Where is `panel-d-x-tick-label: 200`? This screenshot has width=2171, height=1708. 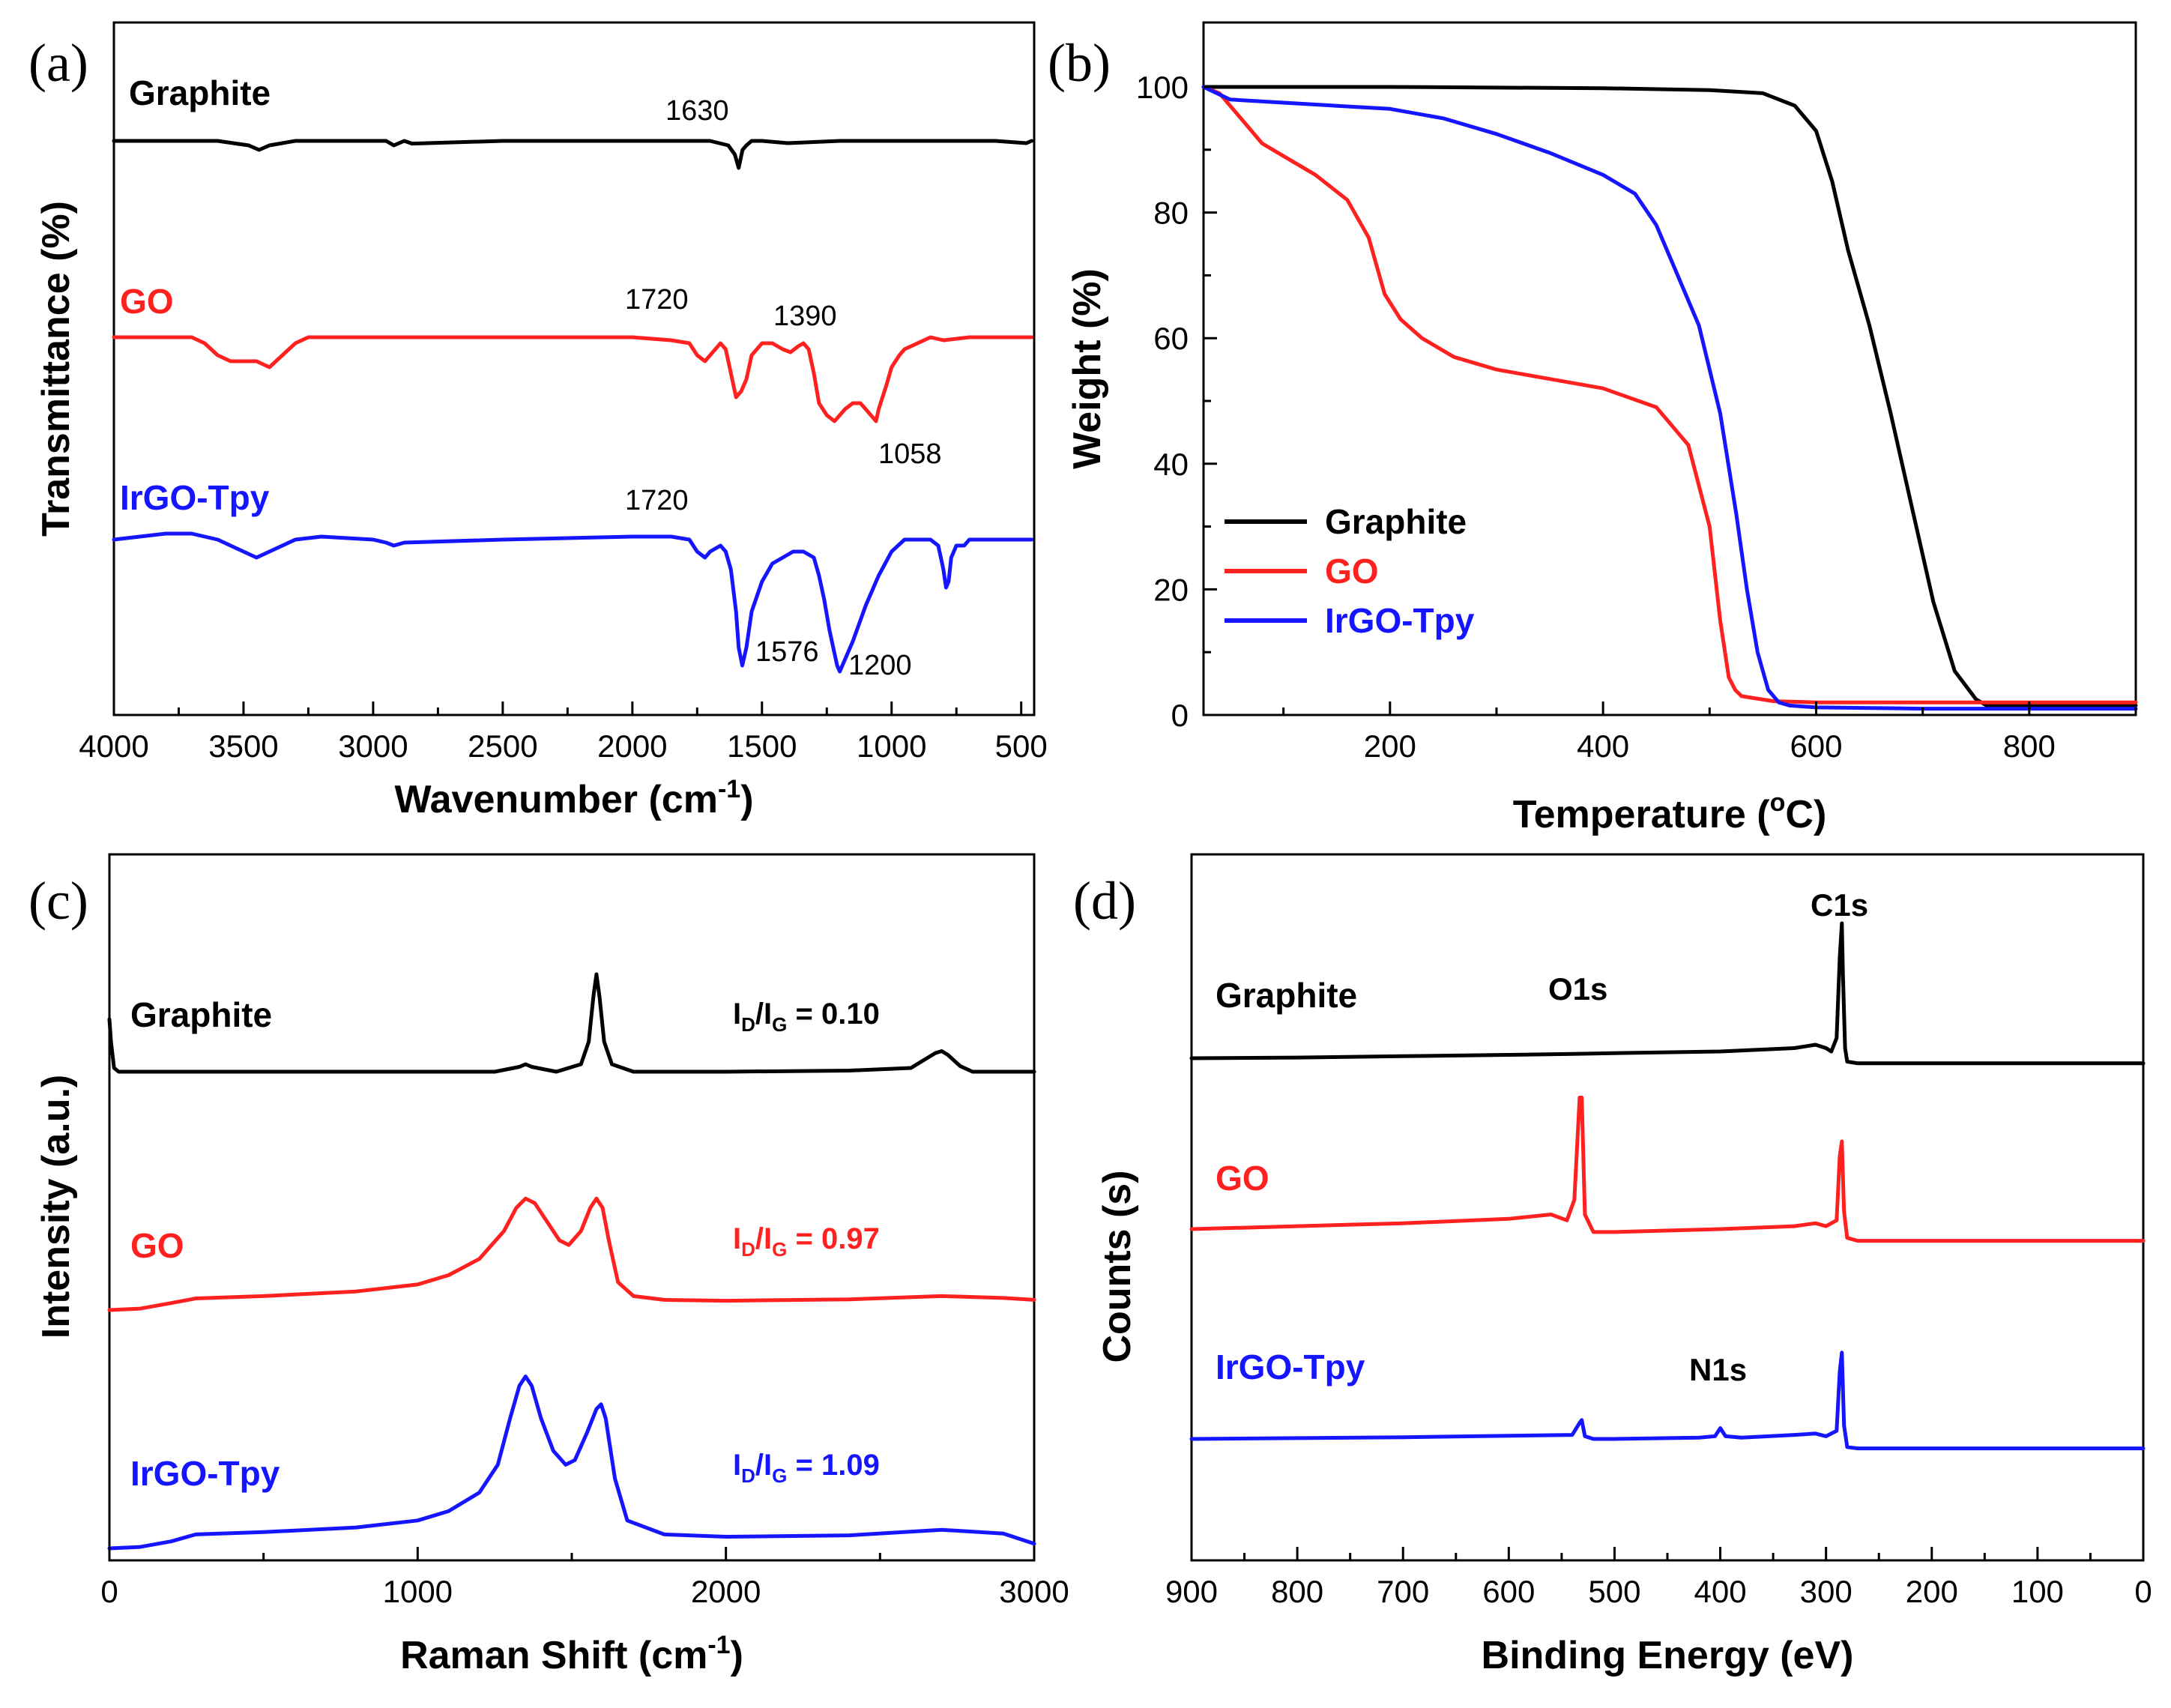
panel-d-x-tick-label: 200 is located at coordinates (1932, 1591).